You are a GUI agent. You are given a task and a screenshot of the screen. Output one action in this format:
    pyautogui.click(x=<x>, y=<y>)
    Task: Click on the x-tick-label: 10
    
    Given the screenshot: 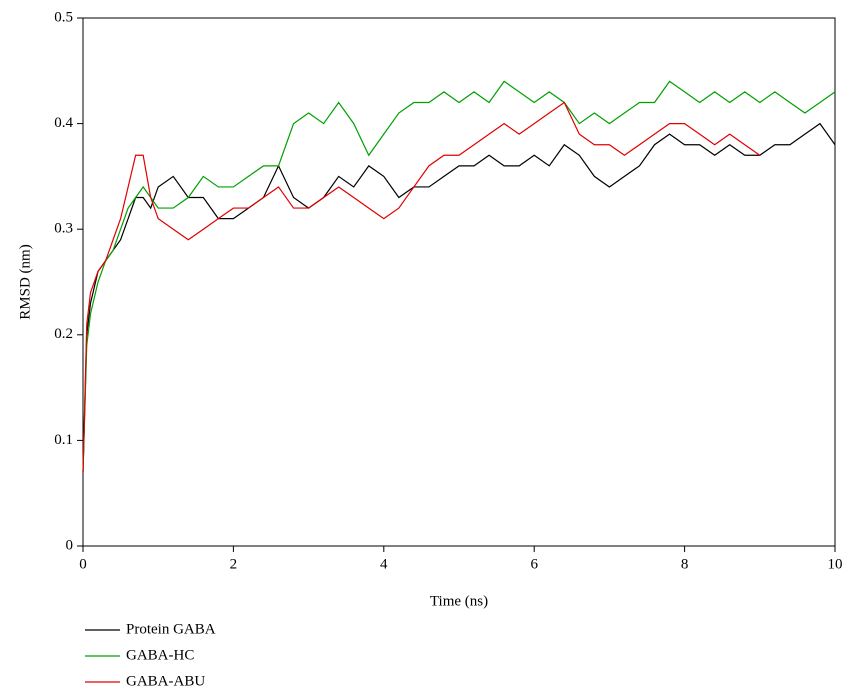 What is the action you would take?
    pyautogui.click(x=835, y=564)
    